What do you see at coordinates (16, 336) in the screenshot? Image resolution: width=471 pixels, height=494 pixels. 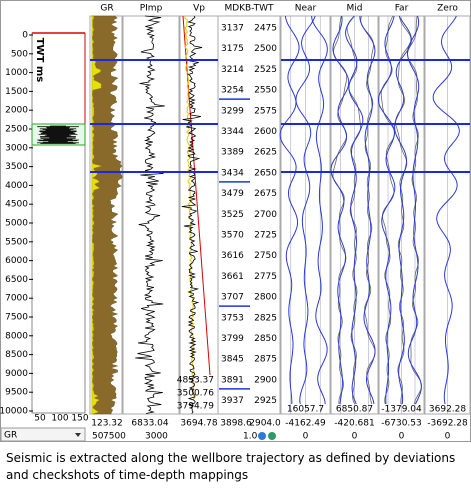 I see `depth-tick-label: 8000` at bounding box center [16, 336].